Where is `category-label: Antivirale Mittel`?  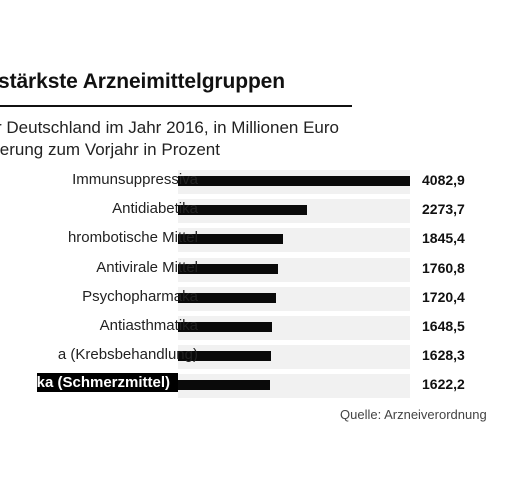 category-label: Antivirale Mittel is located at coordinates (147, 267).